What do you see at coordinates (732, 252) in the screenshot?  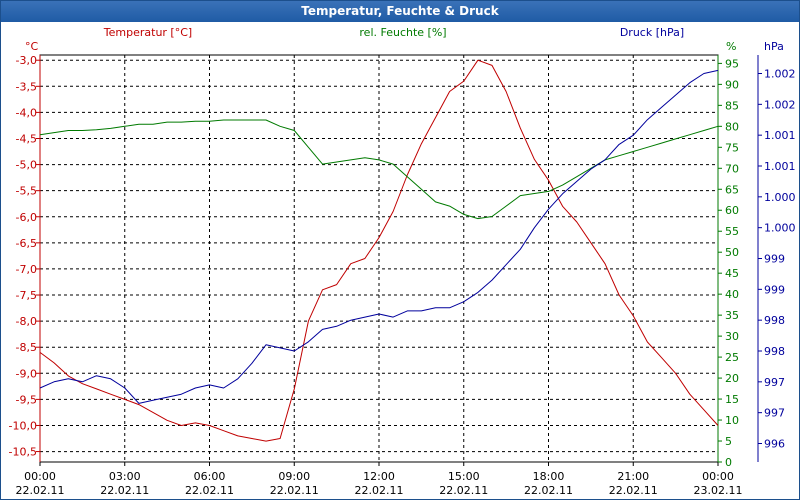 I see `humidity-tick-label: 50` at bounding box center [732, 252].